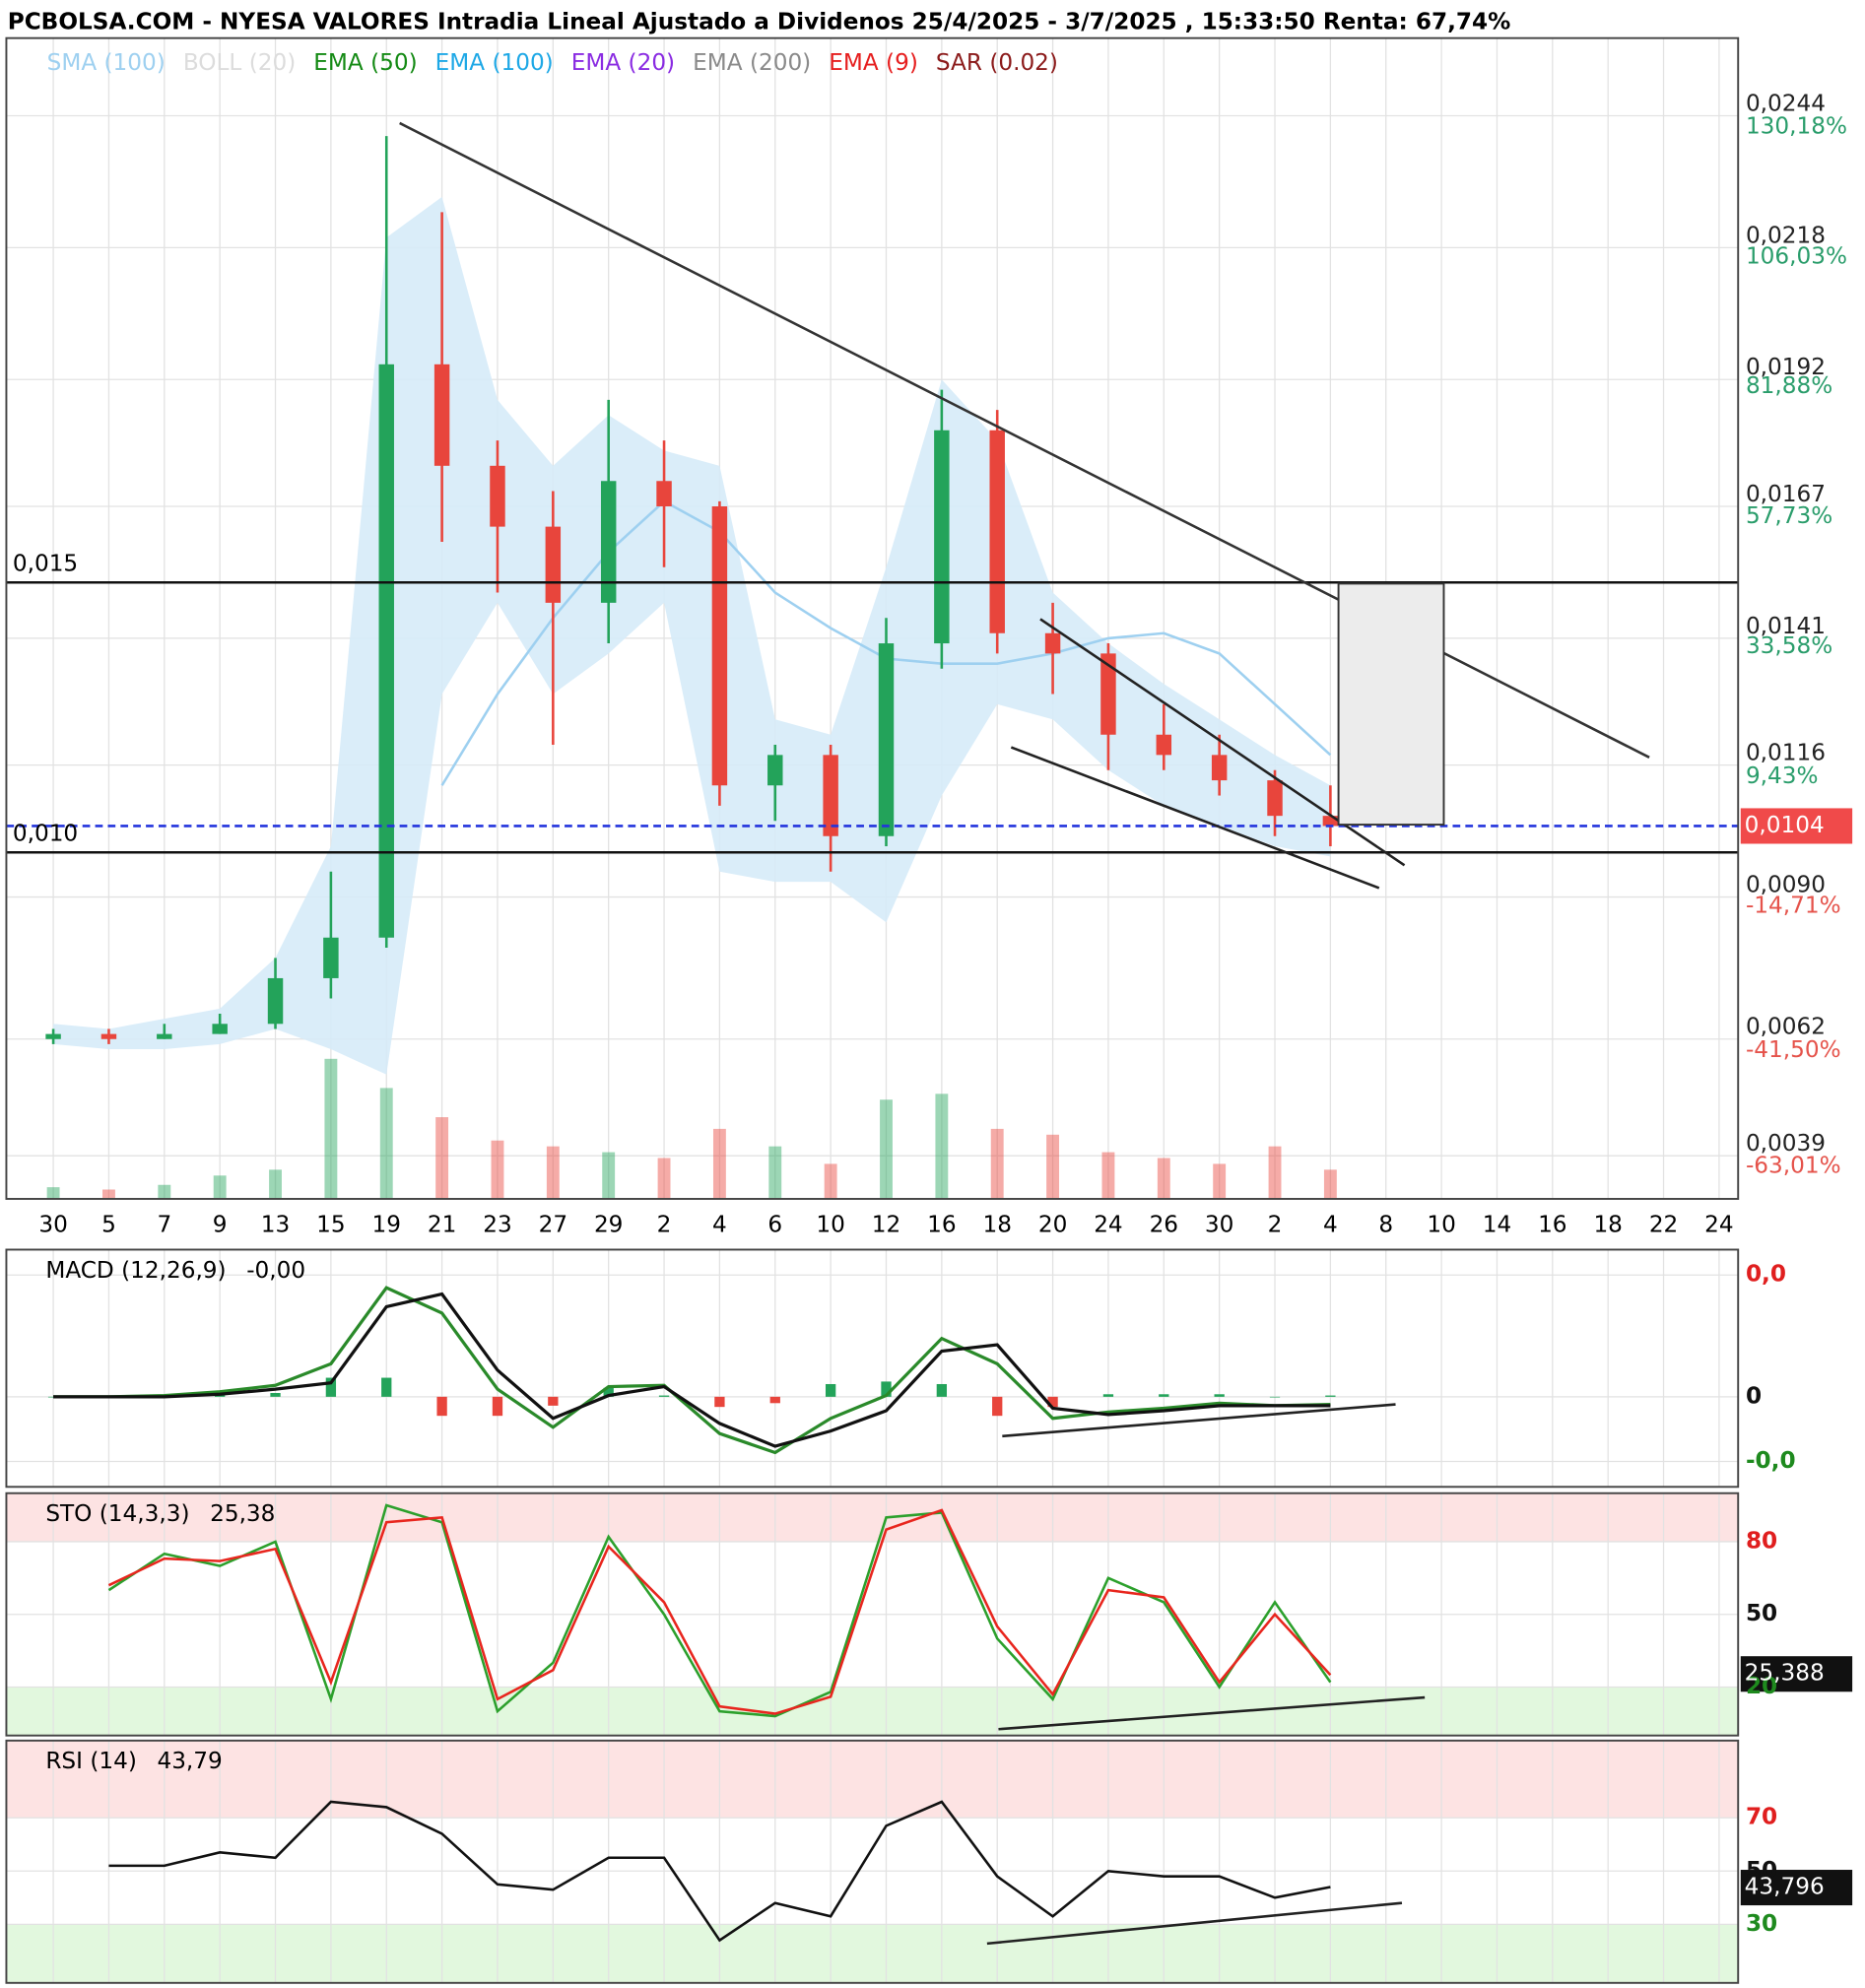 The height and width of the screenshot is (1988, 1865). What do you see at coordinates (365, 63) in the screenshot?
I see `legend-entry: EMA (50)` at bounding box center [365, 63].